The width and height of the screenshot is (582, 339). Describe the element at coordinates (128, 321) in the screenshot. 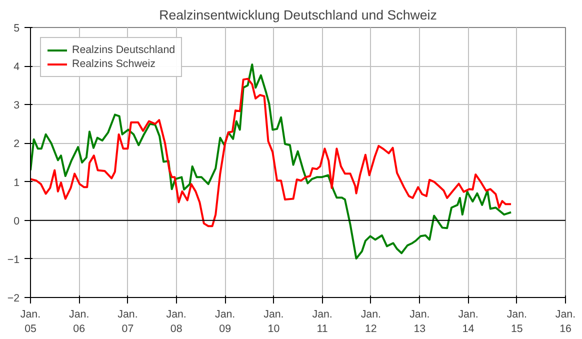

I see `x-tick-label: Jan. 07` at that location.